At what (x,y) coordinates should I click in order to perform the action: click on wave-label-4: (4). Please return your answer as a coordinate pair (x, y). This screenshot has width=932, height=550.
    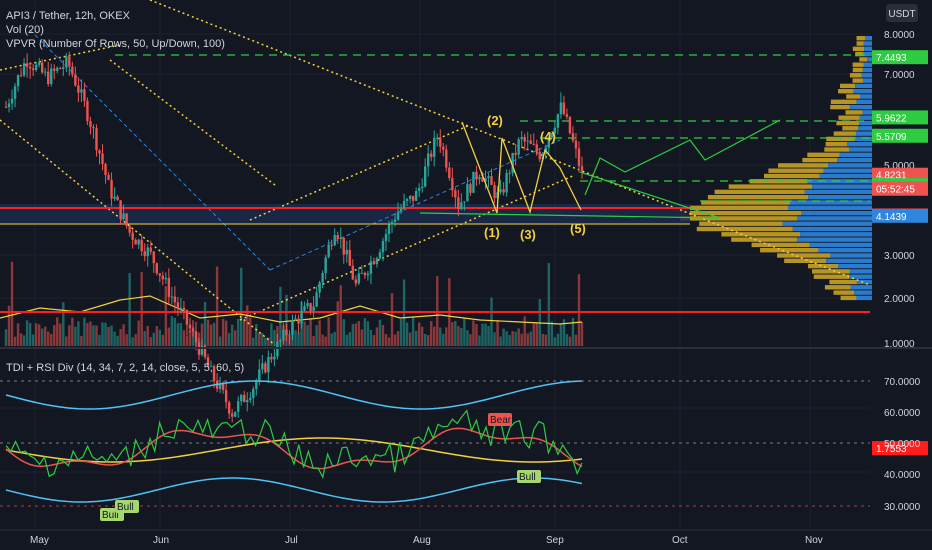
    Looking at the image, I should click on (548, 136).